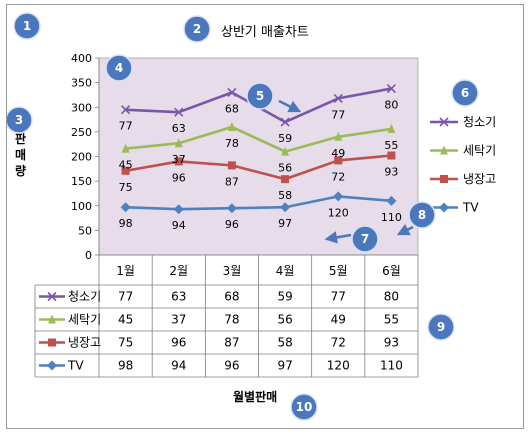 The image size is (531, 436). I want to click on legend-label: 청소기, so click(479, 122).